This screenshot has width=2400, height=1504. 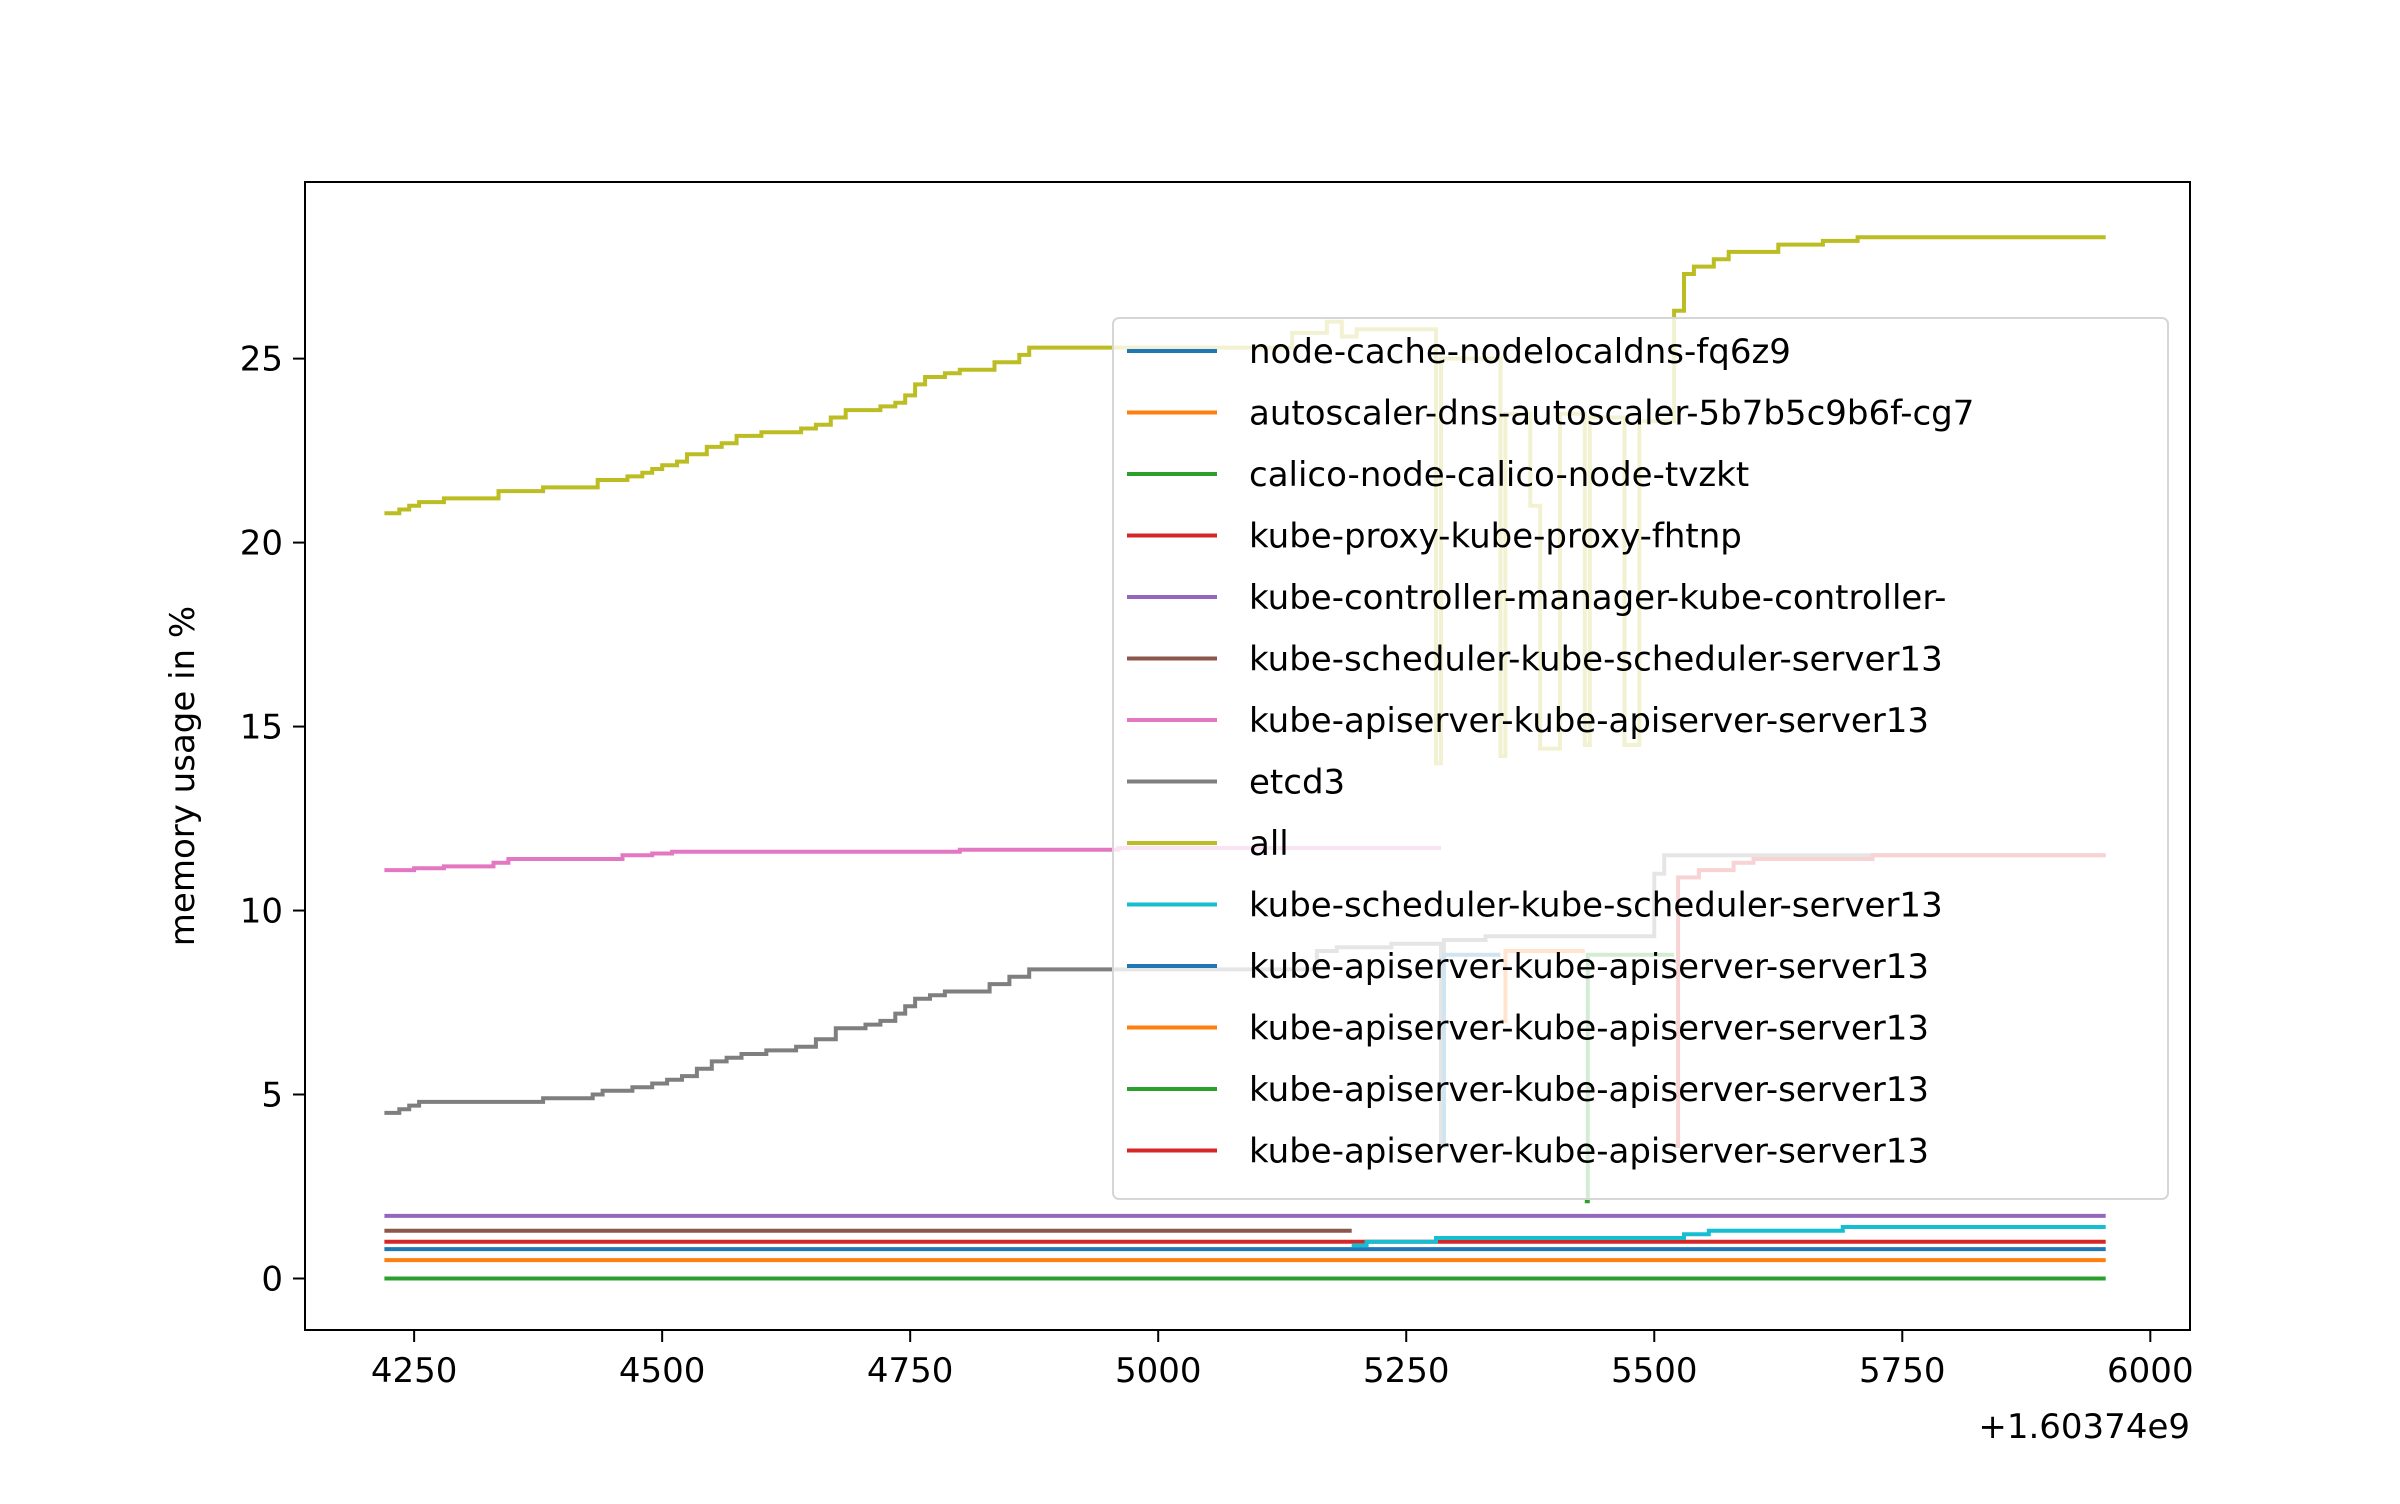 I want to click on y-axis-label: memory usage in %, so click(x=183, y=776).